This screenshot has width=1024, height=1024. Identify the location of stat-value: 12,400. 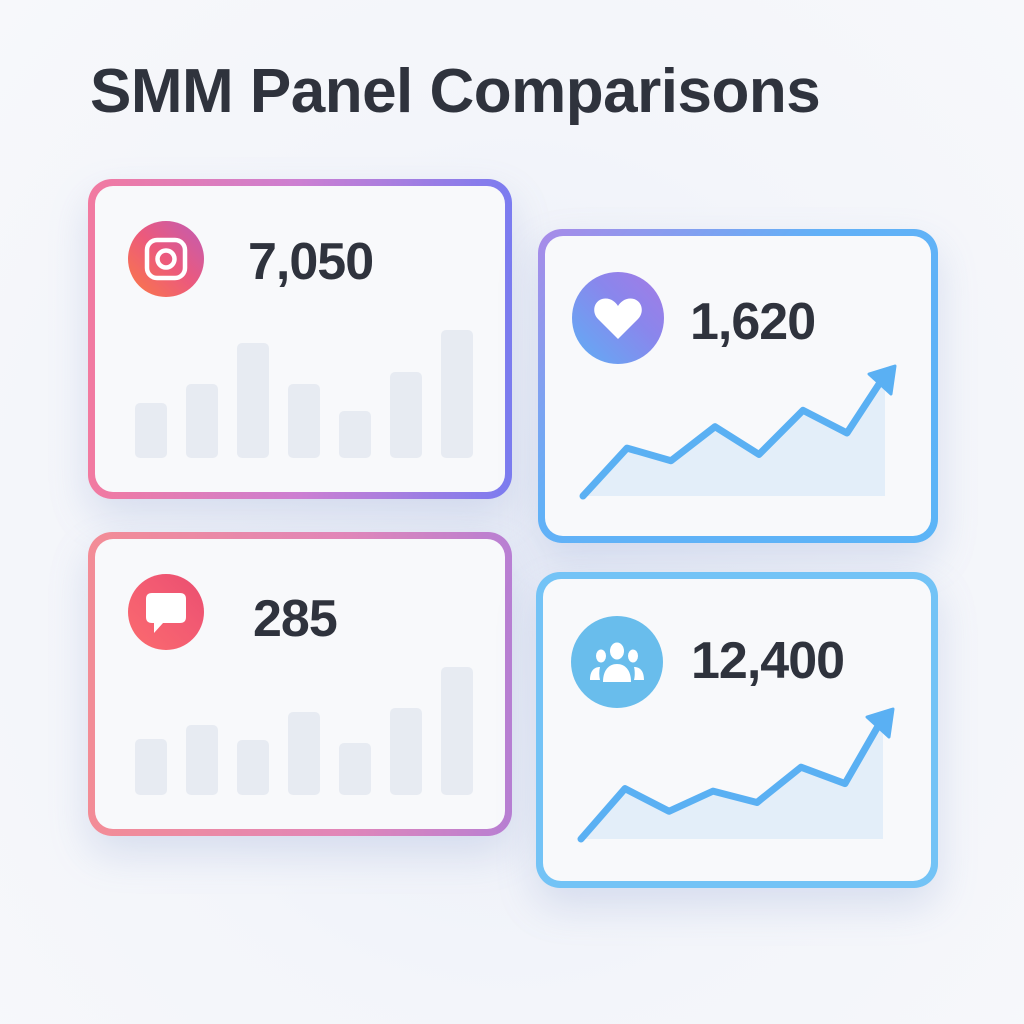
(768, 661).